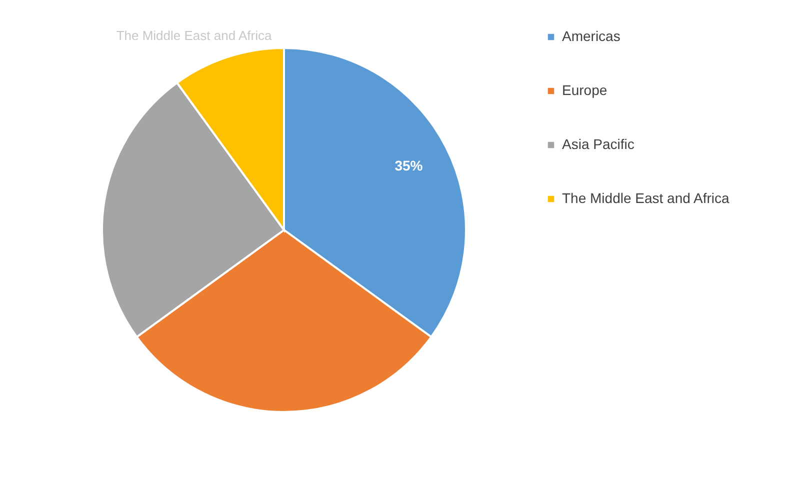 This screenshot has height=479, width=800. What do you see at coordinates (646, 198) in the screenshot?
I see `legend-label: The Middle East and Africa` at bounding box center [646, 198].